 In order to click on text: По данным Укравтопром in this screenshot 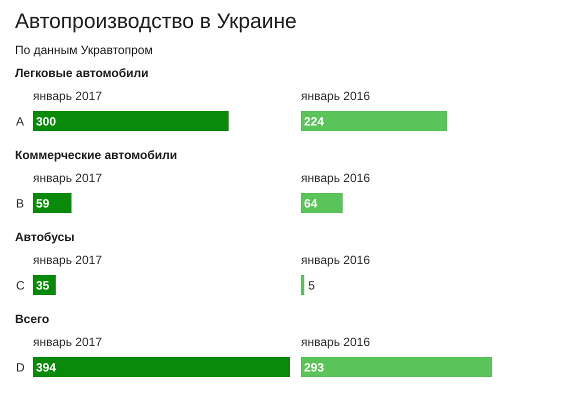, I will do `click(84, 50)`.